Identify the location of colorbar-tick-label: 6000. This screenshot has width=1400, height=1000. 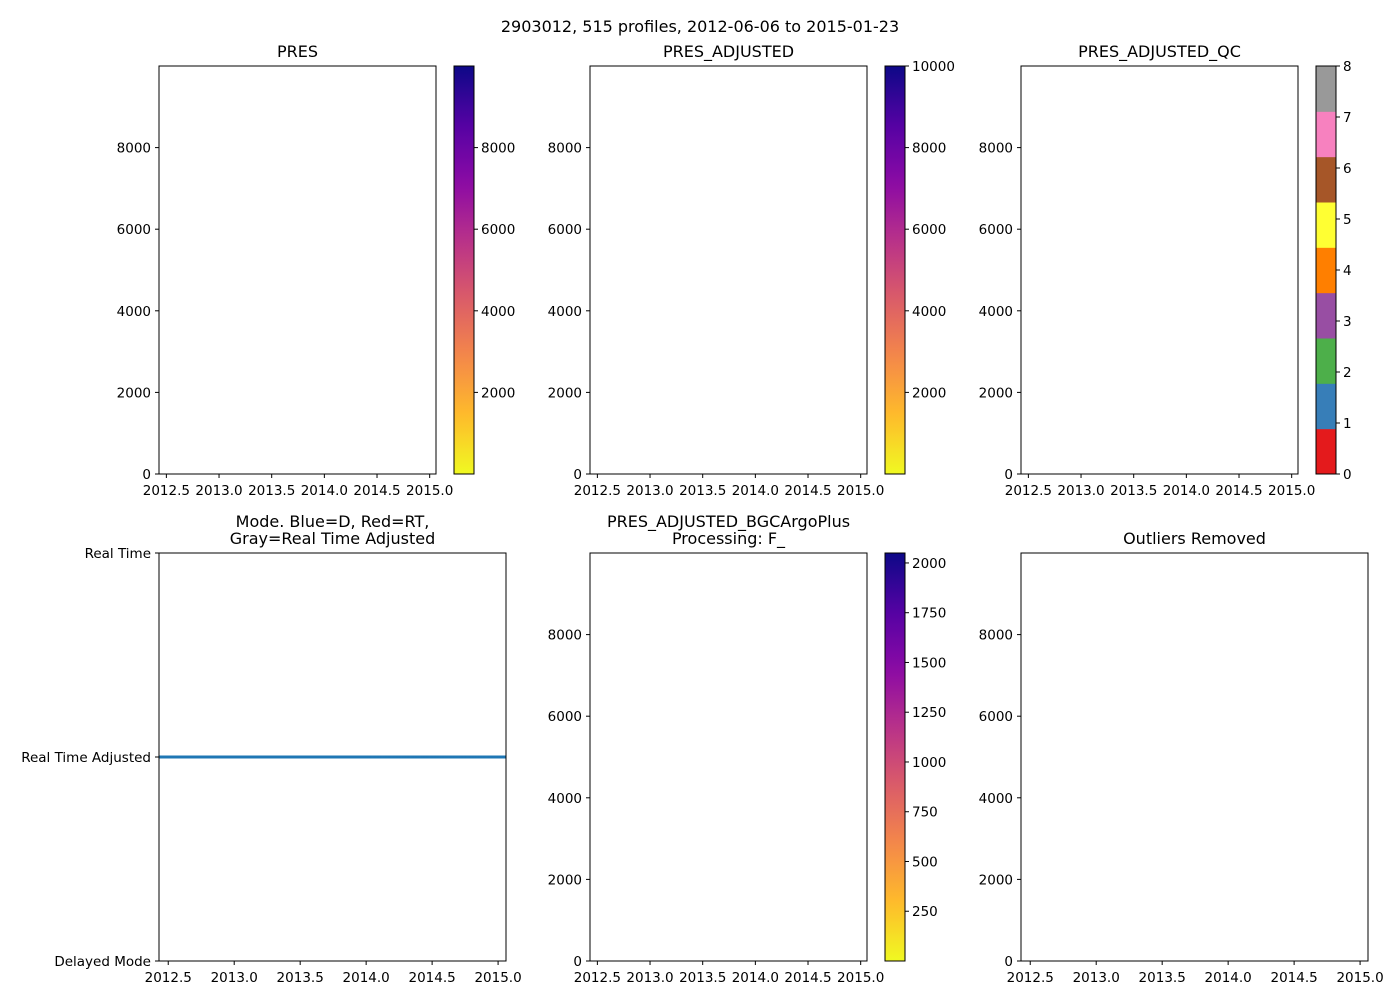
(498, 230).